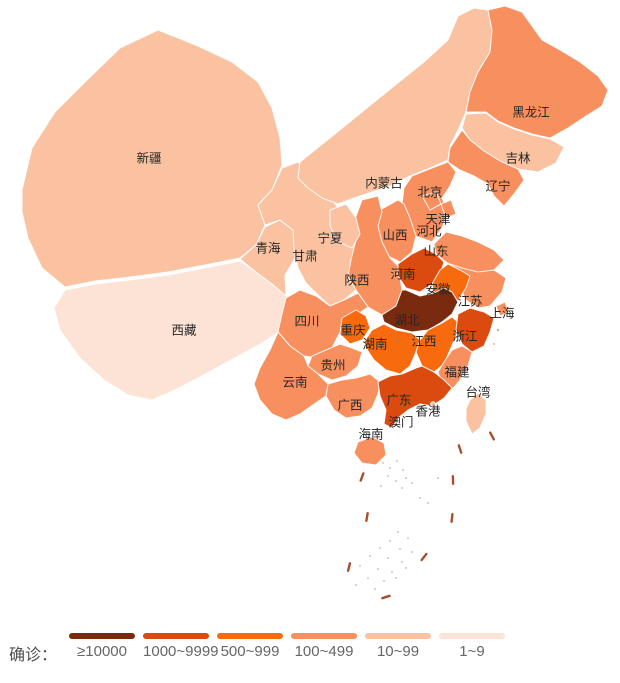 The image size is (620, 683). I want to click on province-xizang, so click(173, 330).